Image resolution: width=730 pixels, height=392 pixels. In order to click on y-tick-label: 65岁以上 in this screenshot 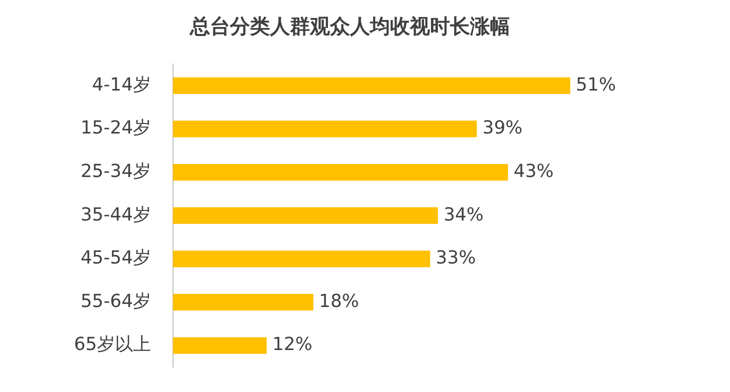, I will do `click(112, 345)`.